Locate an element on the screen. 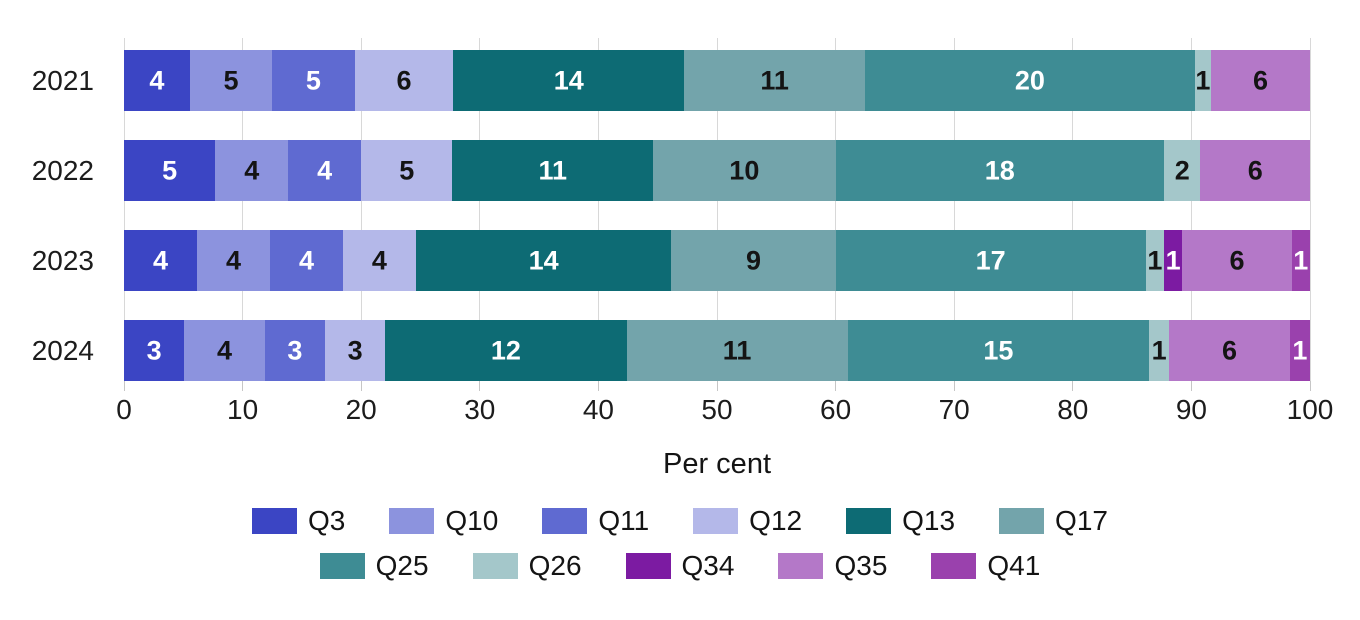  bar-2021: 4 5 5 6 14 11 20 1 6 is located at coordinates (717, 80).